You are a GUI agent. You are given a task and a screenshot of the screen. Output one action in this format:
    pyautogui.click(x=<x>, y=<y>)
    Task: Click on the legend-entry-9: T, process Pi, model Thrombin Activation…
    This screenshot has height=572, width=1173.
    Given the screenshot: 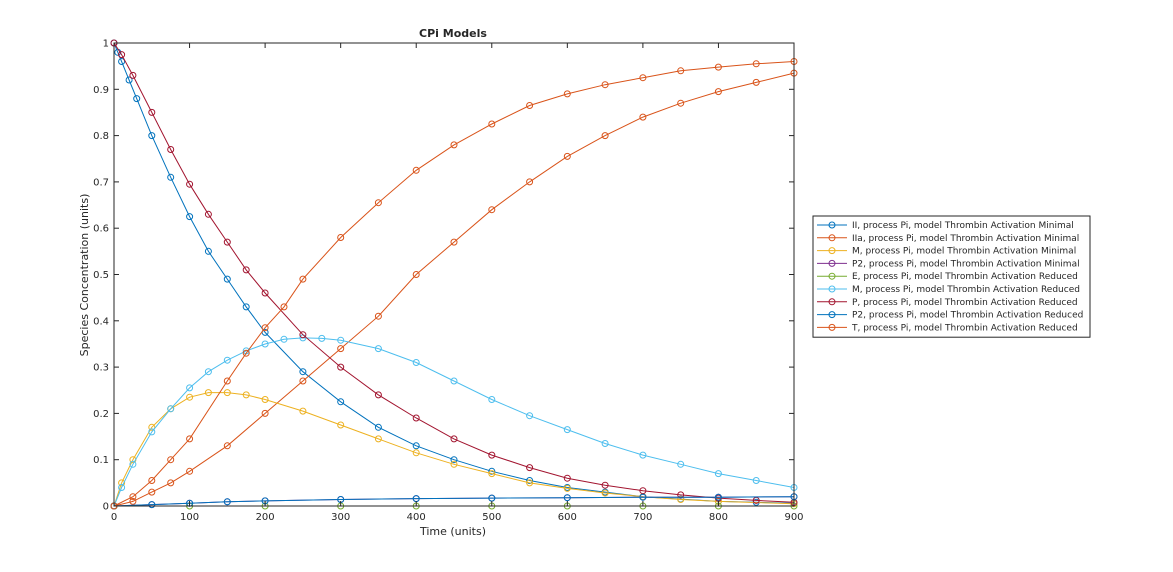 What is the action you would take?
    pyautogui.click(x=947, y=328)
    